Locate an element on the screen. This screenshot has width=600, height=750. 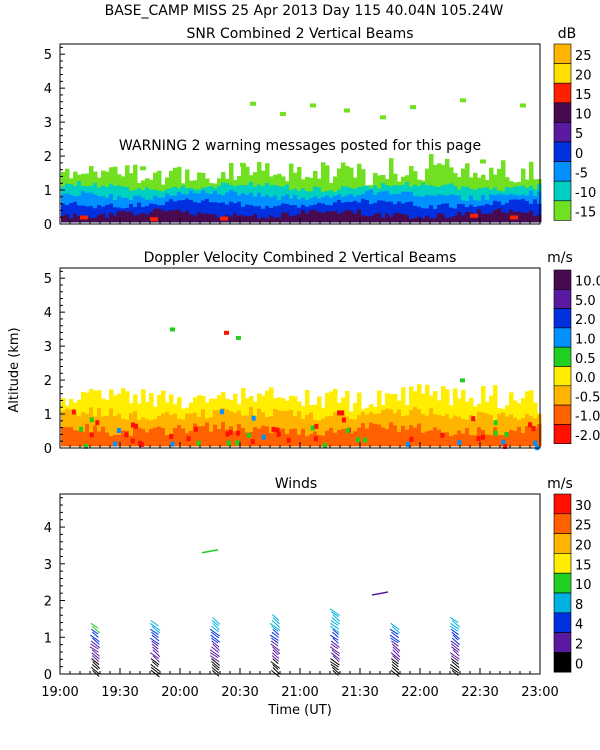
scale-label: 2.0 is located at coordinates (585, 320).